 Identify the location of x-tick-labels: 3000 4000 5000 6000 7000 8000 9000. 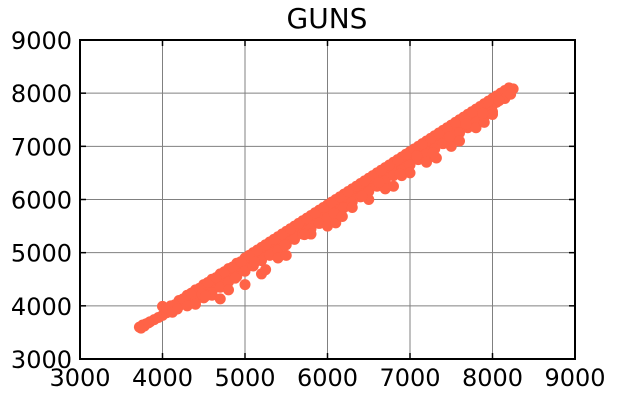
(327, 378).